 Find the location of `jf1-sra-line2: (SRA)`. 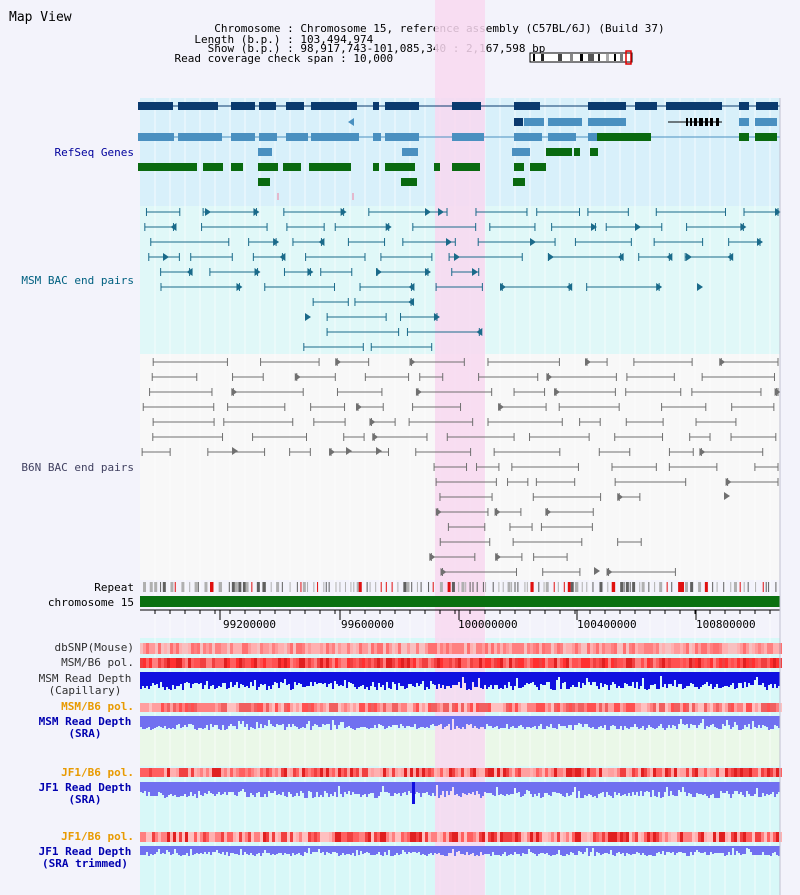

jf1-sra-line2: (SRA) is located at coordinates (85, 799).